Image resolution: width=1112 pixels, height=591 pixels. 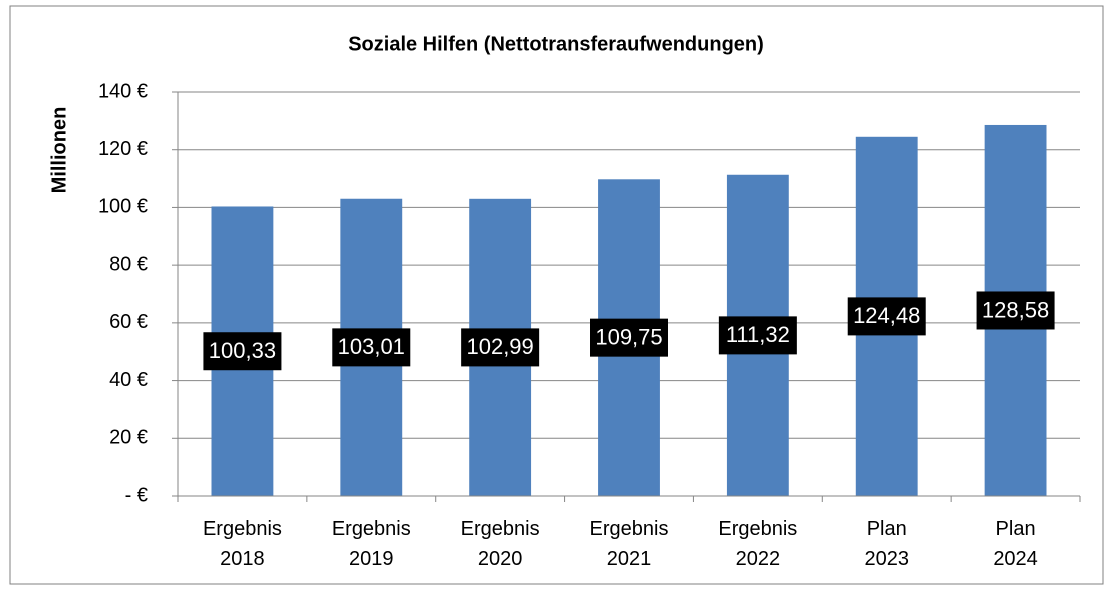 I want to click on data-label: 100,33, so click(x=242, y=350).